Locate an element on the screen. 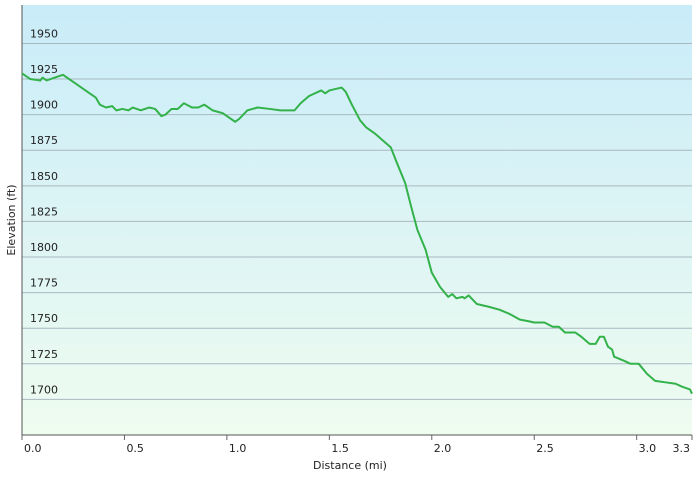  y-tick-label: 1875 is located at coordinates (44, 140).